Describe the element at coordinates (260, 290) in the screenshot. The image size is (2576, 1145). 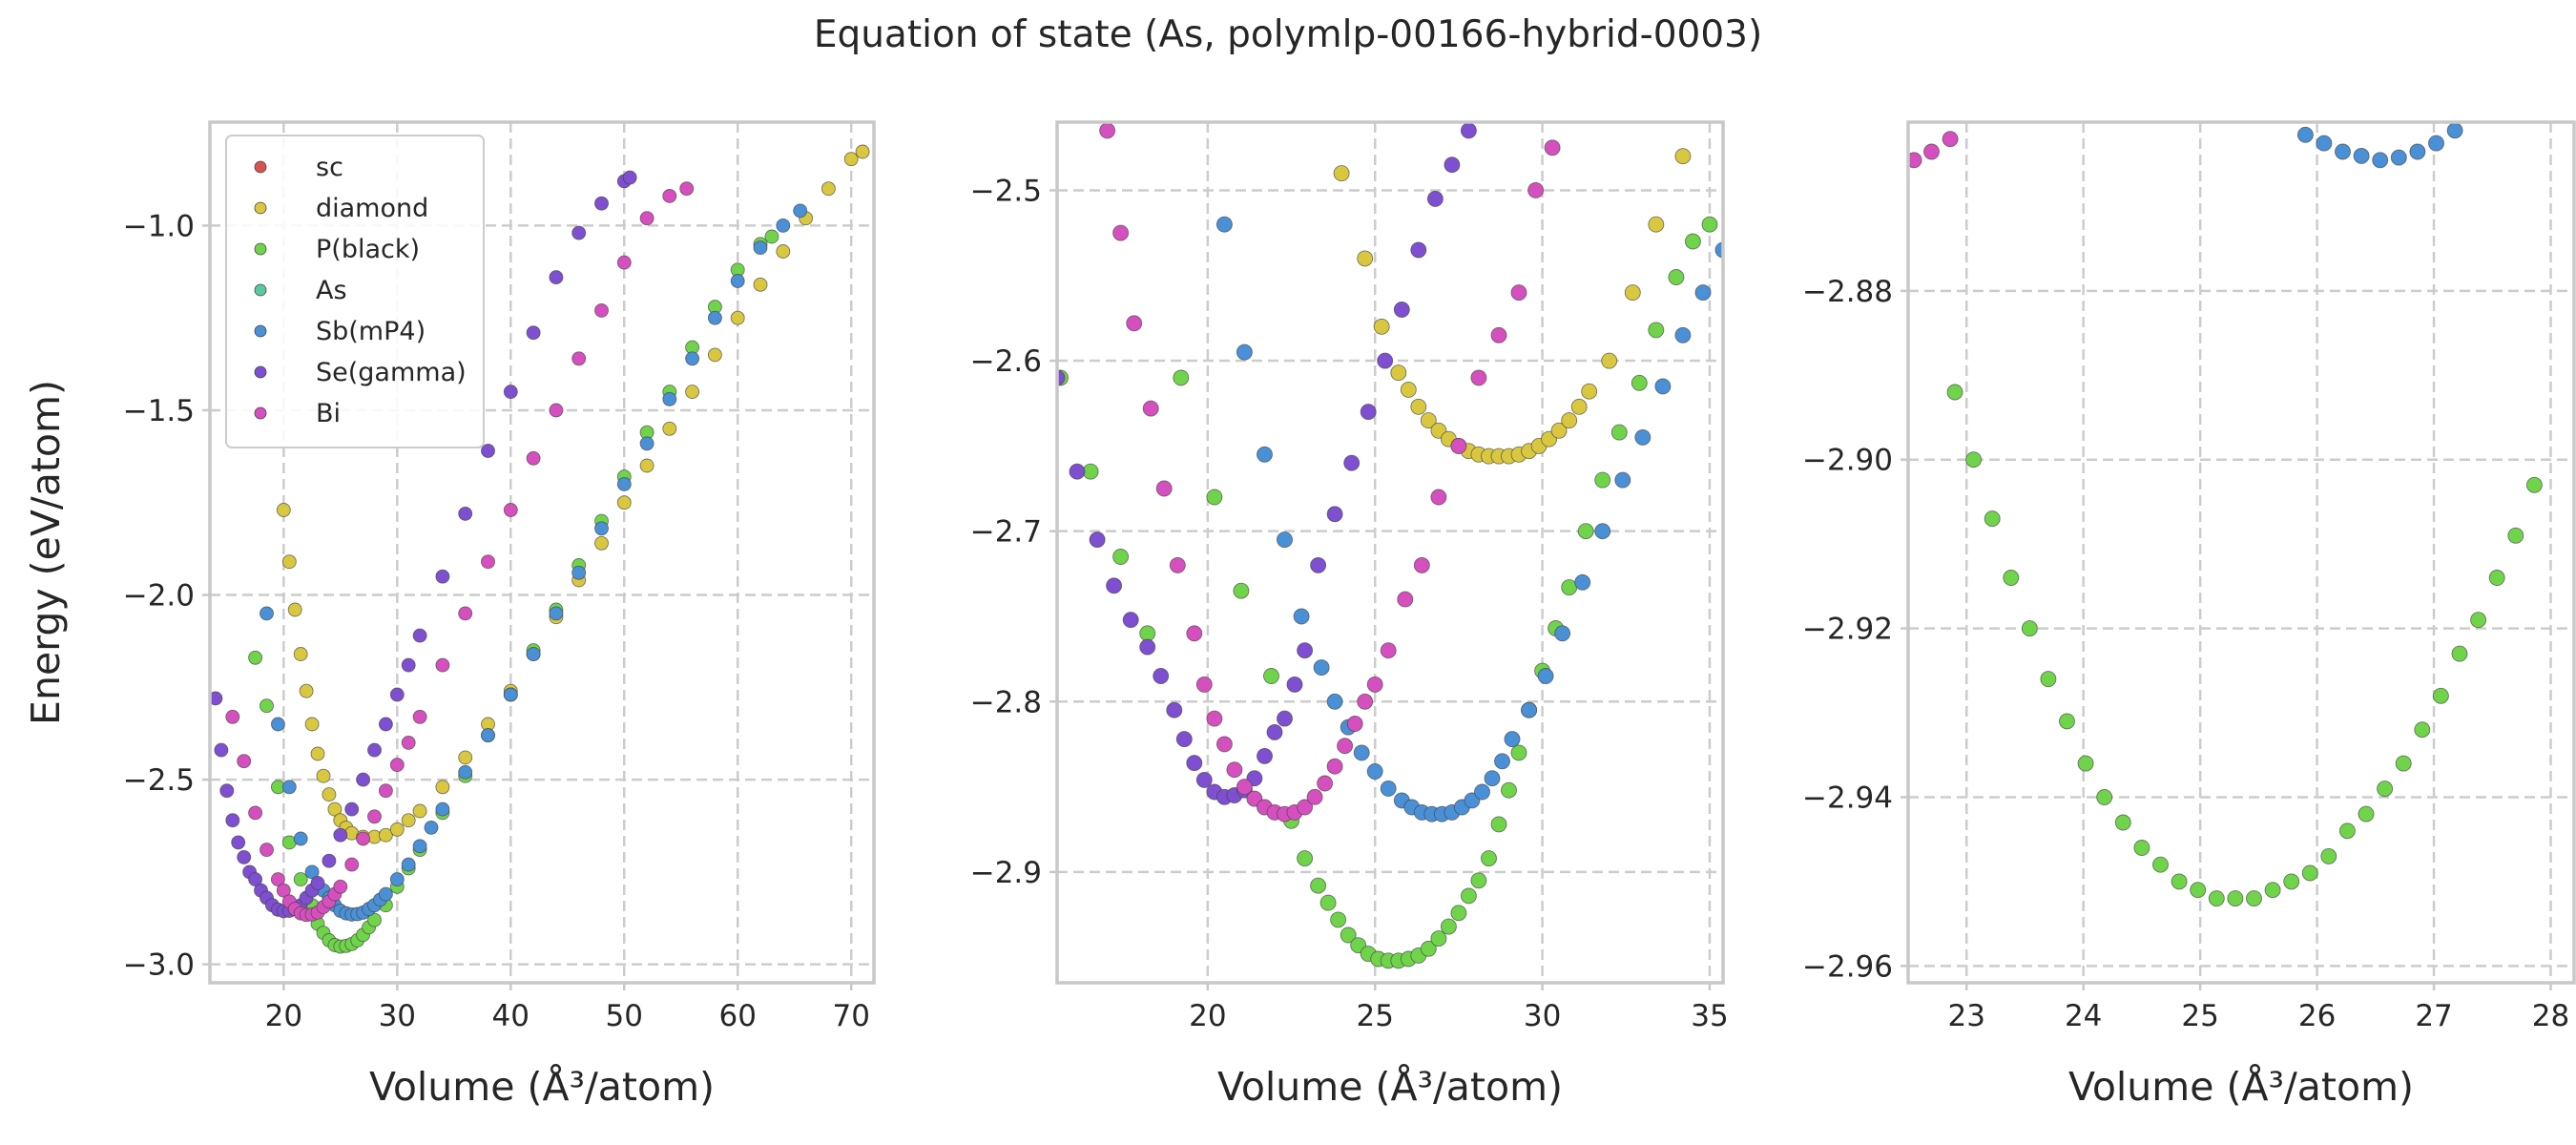
I see `legend-marker-as` at that location.